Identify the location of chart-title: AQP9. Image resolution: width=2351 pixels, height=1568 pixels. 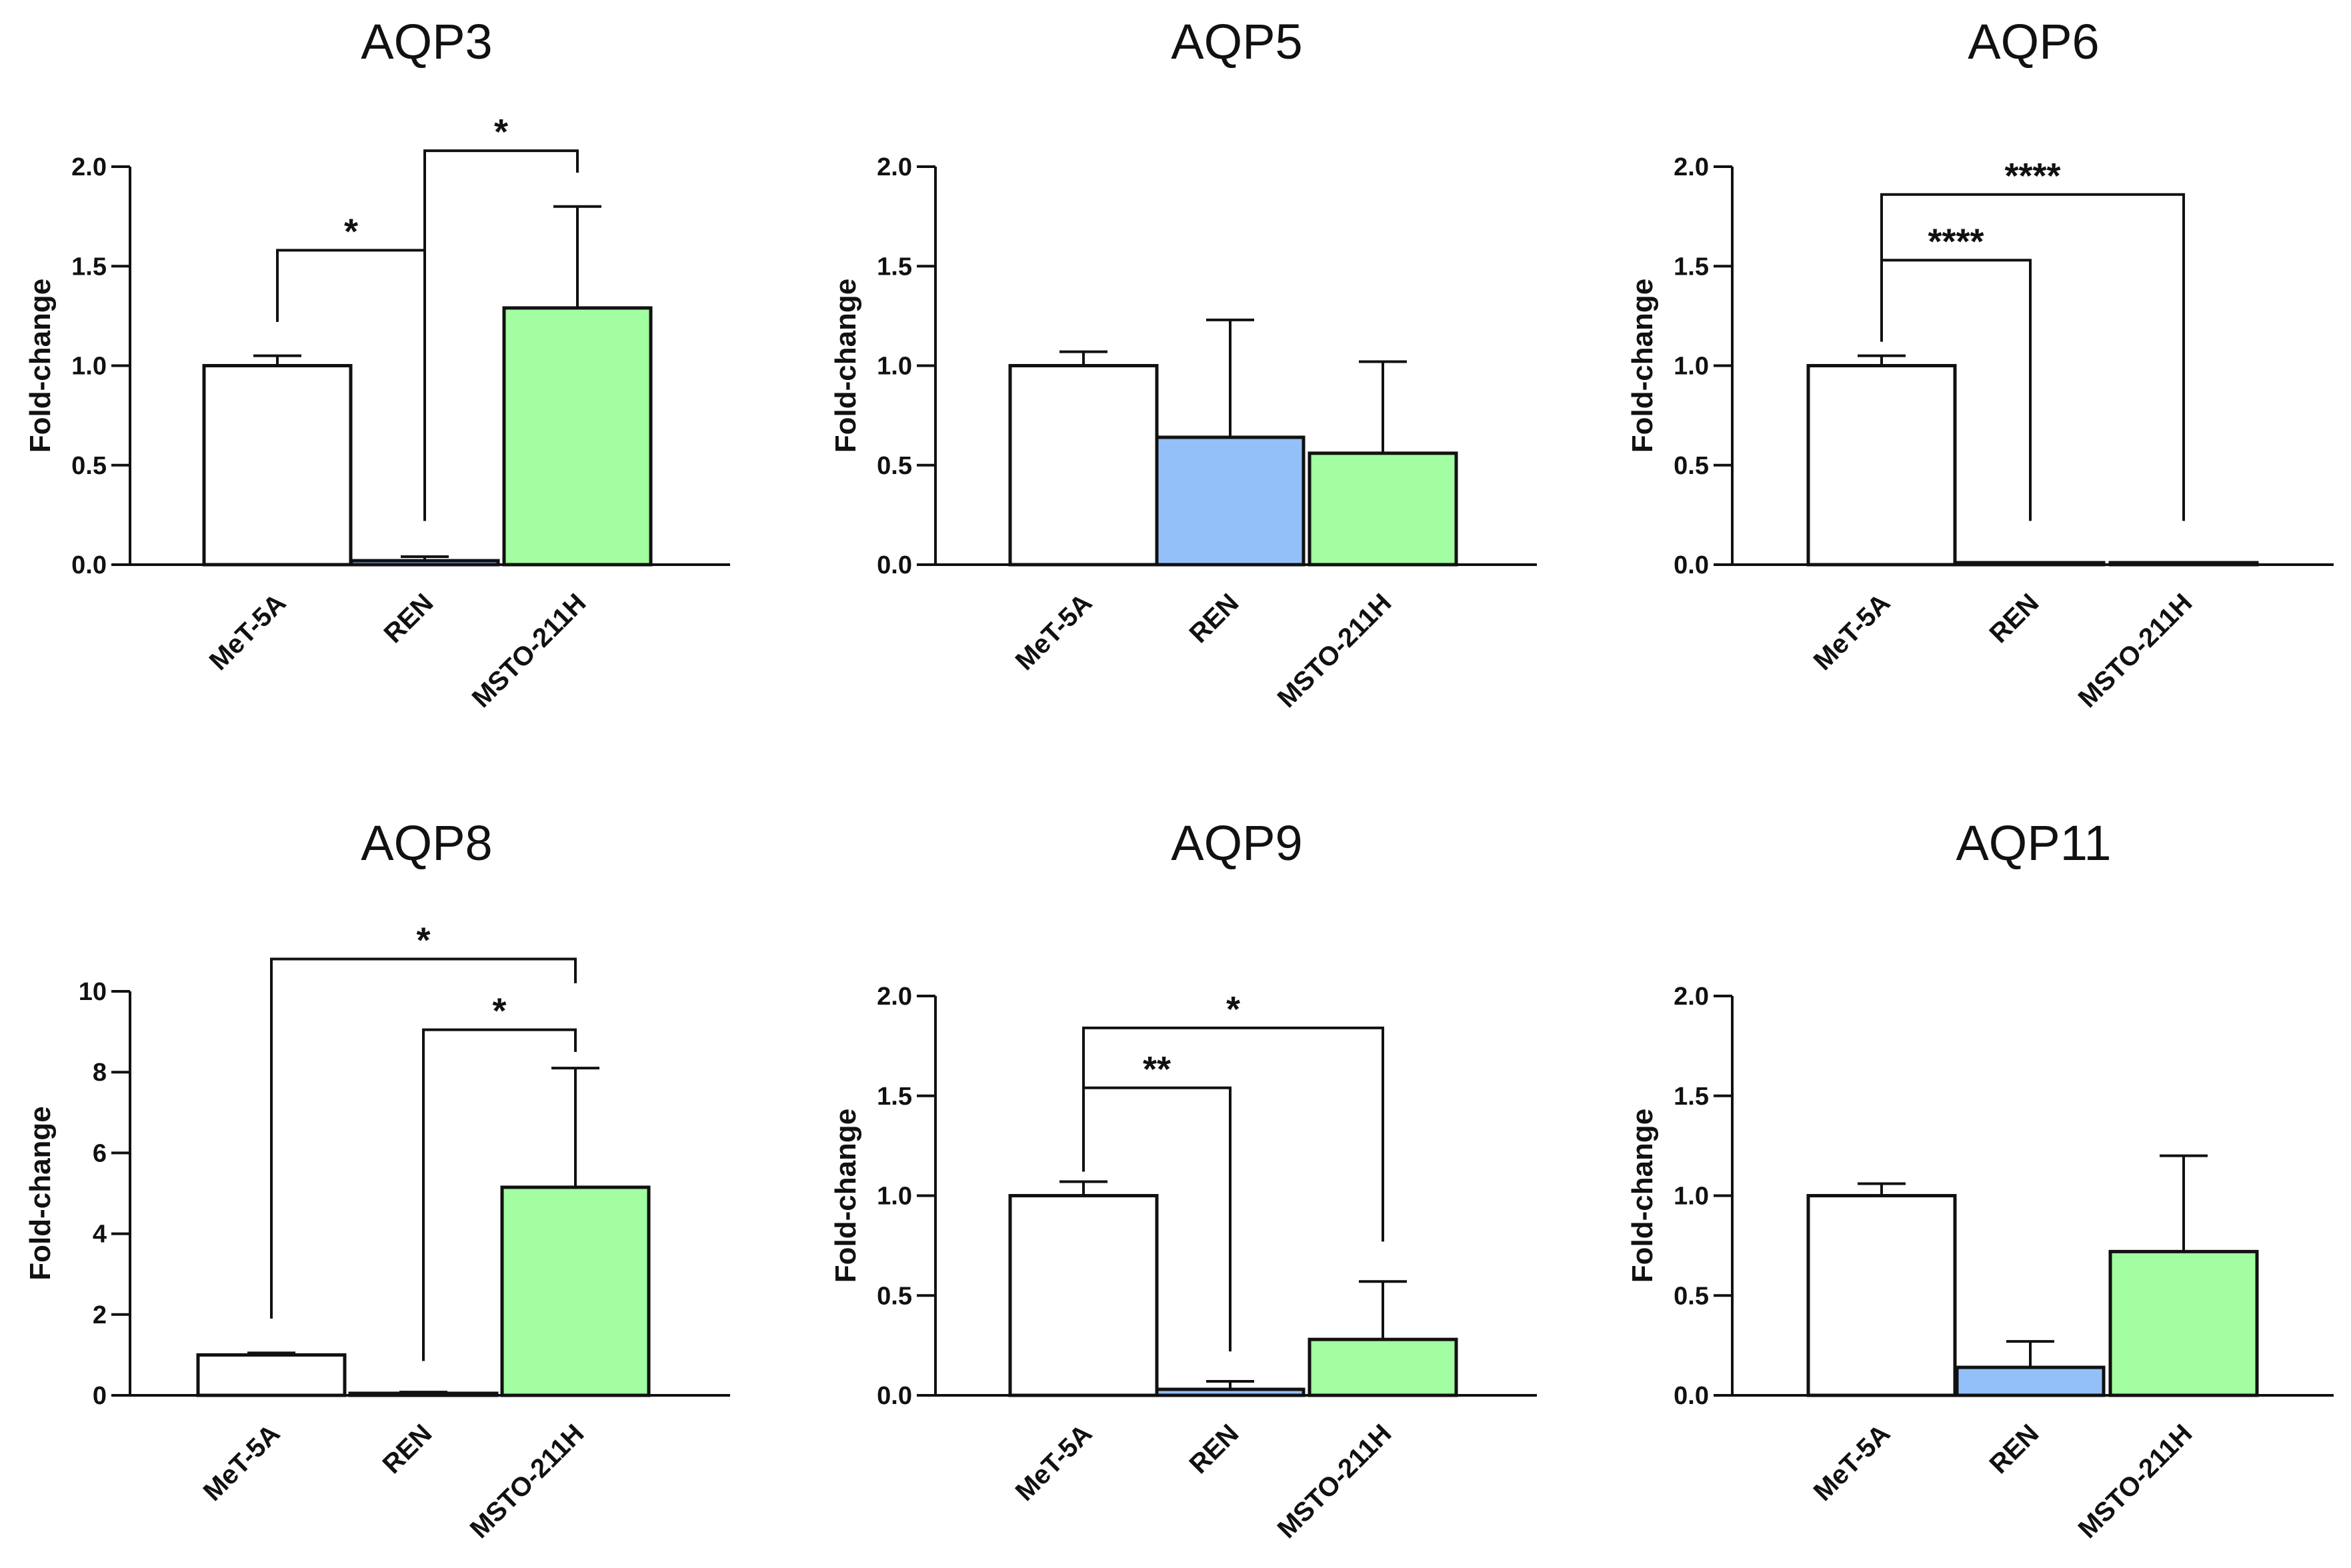
(1236, 843).